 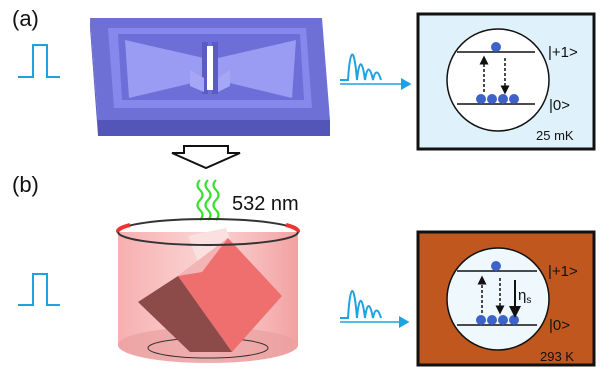 I want to click on energy-level-box-a, so click(x=506, y=81).